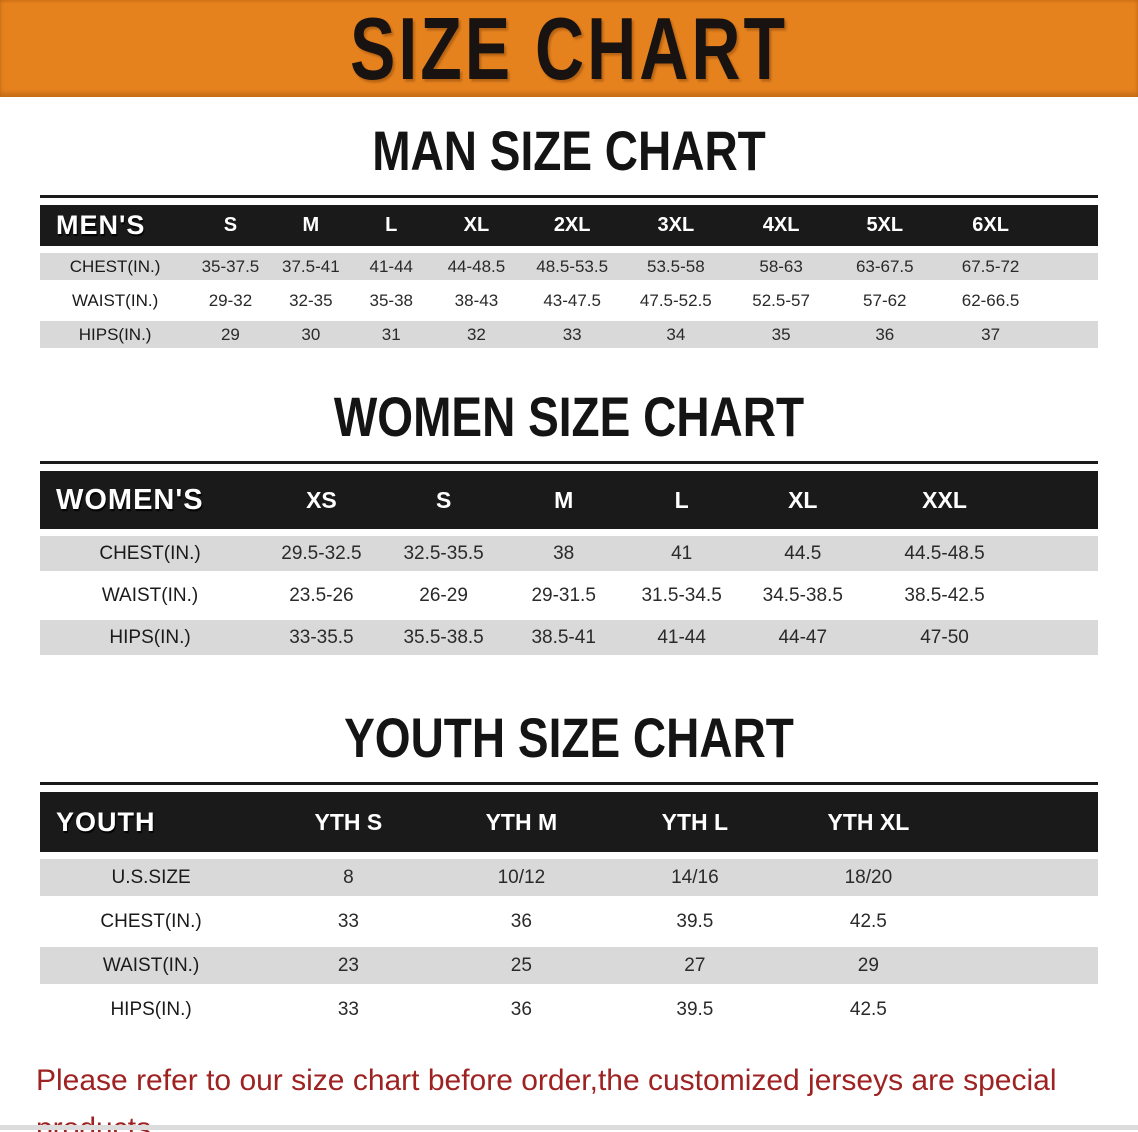 The height and width of the screenshot is (1132, 1138). I want to click on size-value-cell: 58-63, so click(781, 266).